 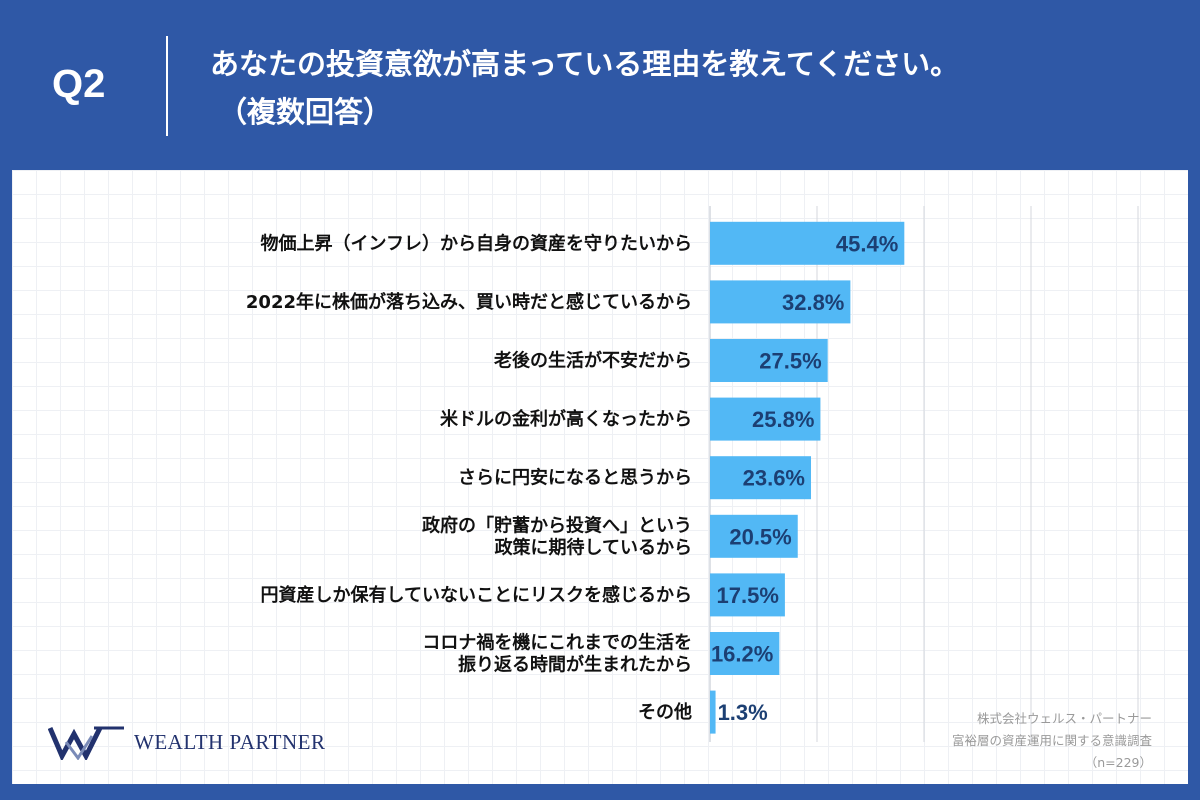 I want to click on value-label: 45.4%, so click(x=867, y=243).